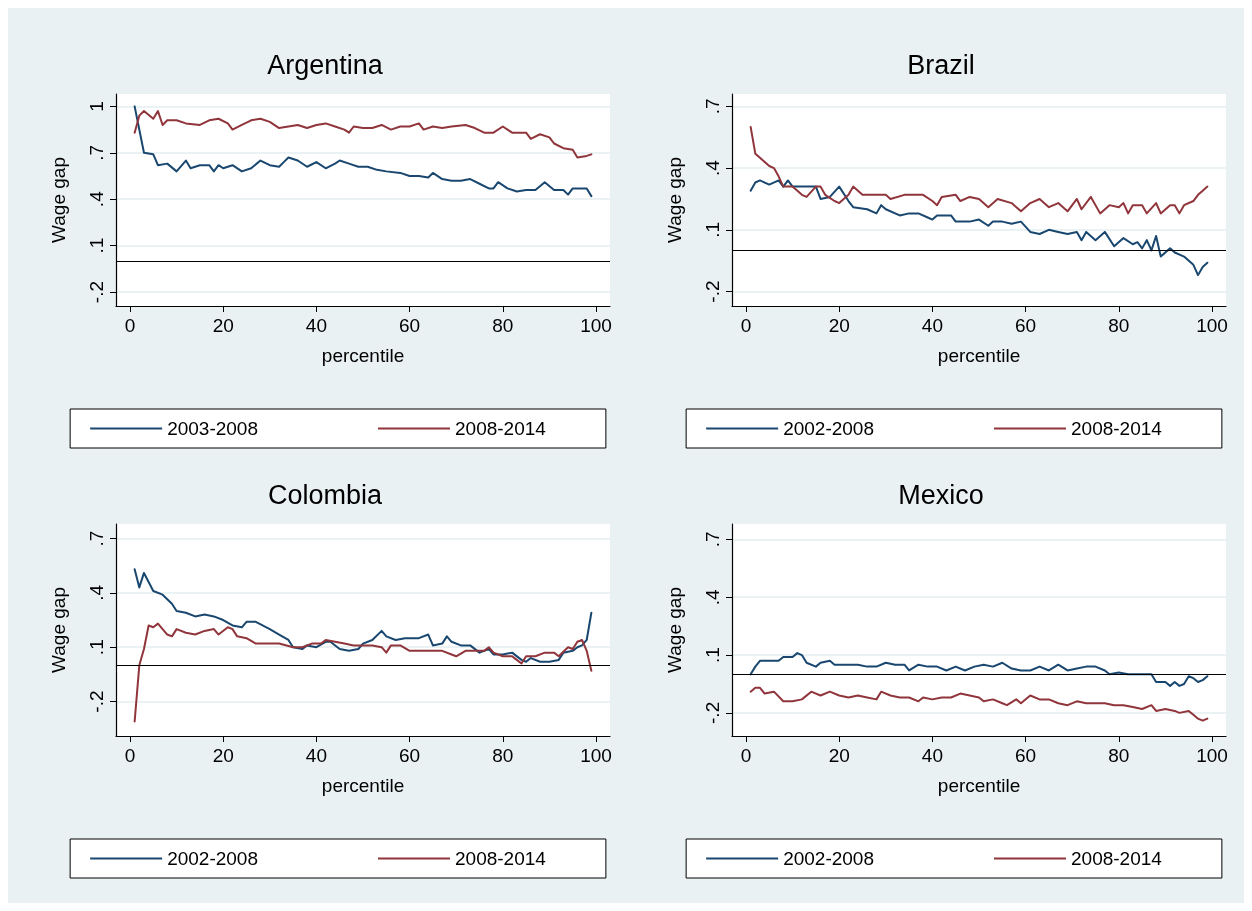 The width and height of the screenshot is (1252, 911). I want to click on chart-title: Mexico, so click(941, 494).